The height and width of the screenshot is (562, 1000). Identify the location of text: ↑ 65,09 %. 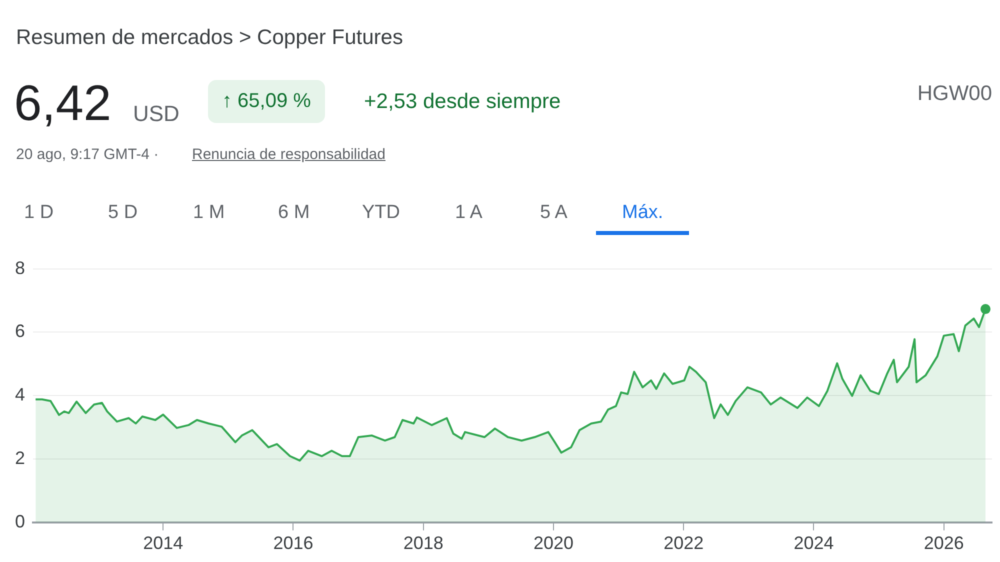
(266, 101).